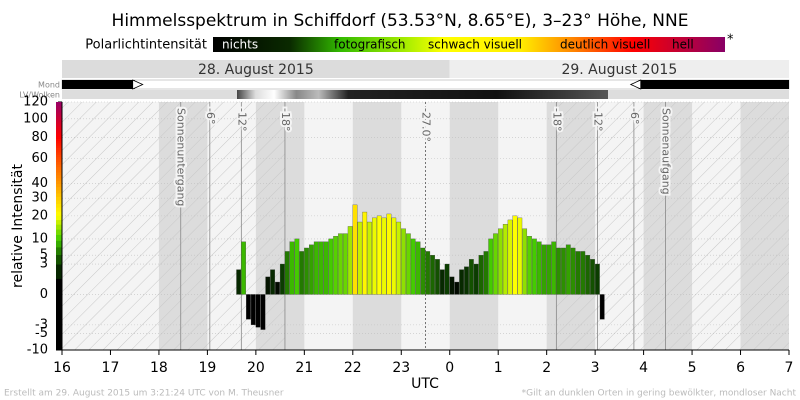 This screenshot has width=800, height=400. I want to click on legend-title: Polarlichtintensität, so click(146, 45).